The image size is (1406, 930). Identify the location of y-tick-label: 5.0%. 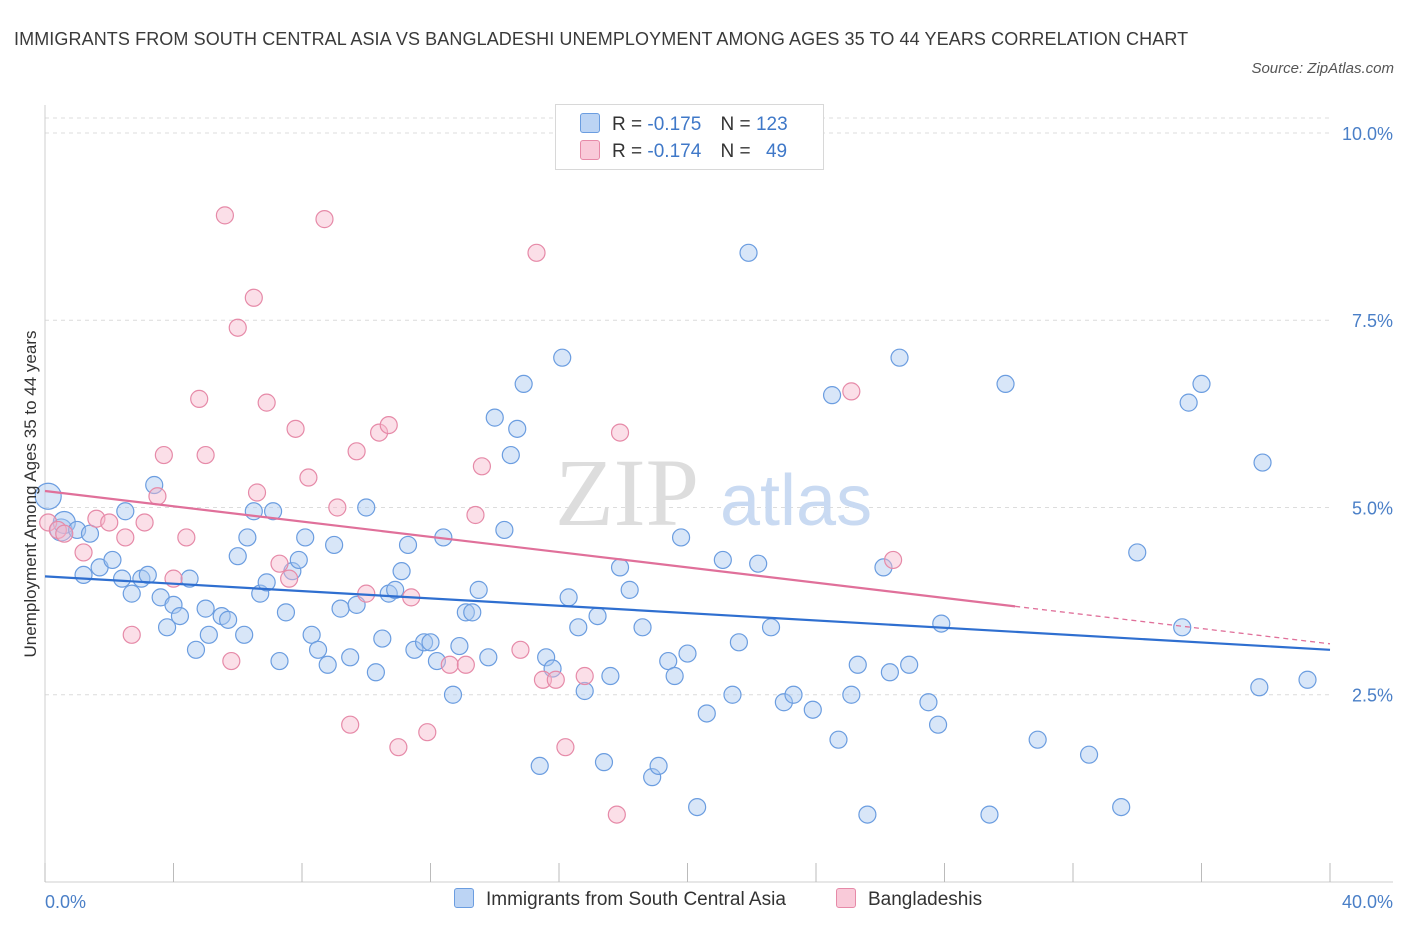
(1372, 508).